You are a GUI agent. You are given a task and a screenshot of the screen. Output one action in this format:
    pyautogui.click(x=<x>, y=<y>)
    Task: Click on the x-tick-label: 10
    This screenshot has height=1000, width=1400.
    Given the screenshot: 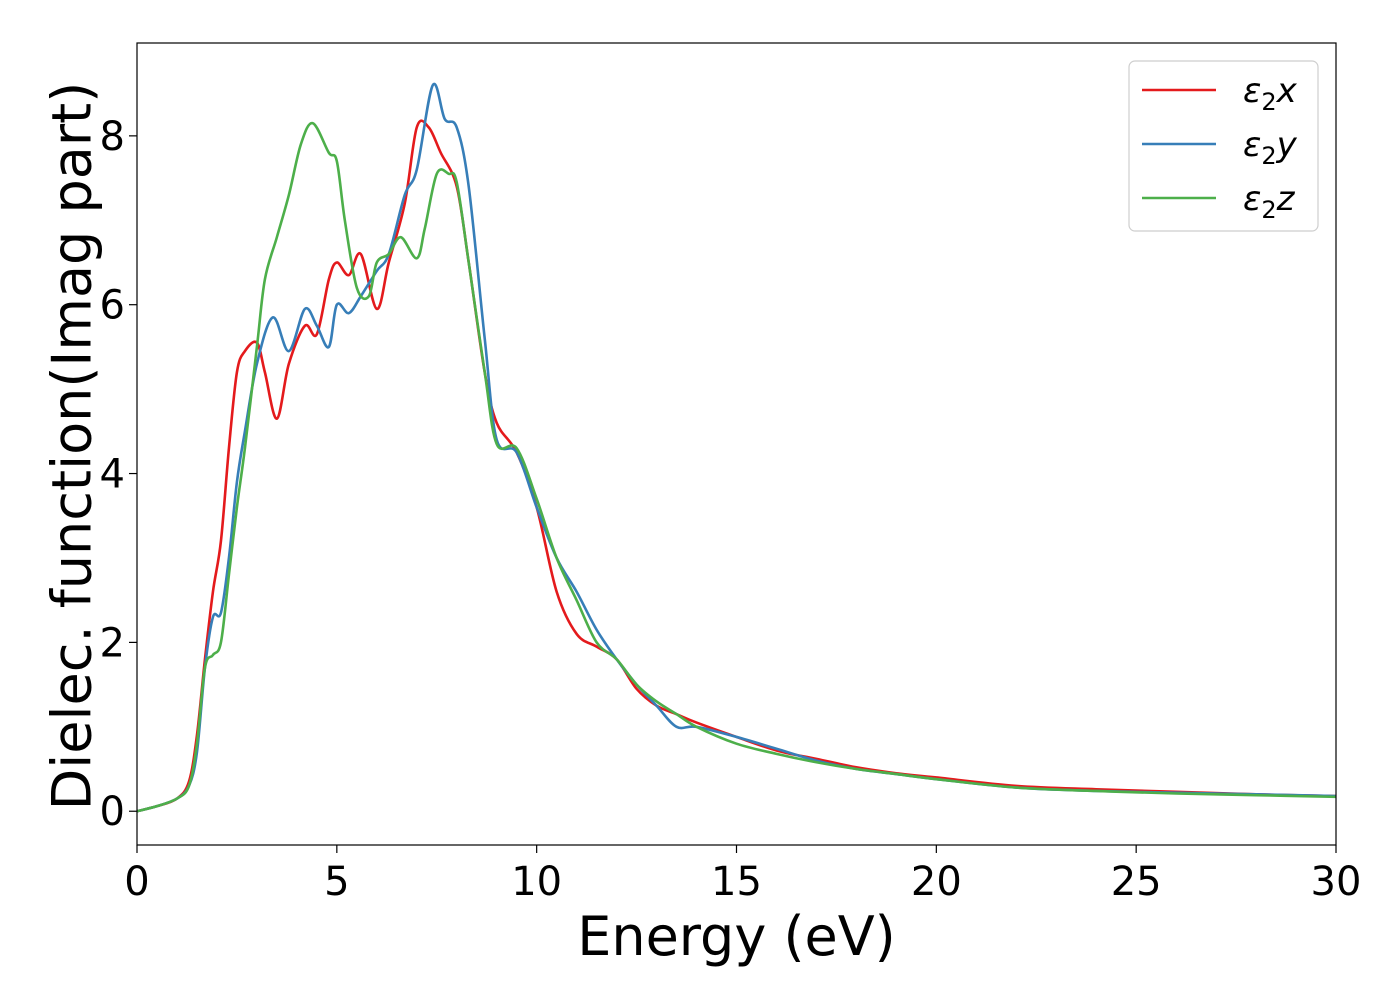 What is the action you would take?
    pyautogui.click(x=536, y=882)
    